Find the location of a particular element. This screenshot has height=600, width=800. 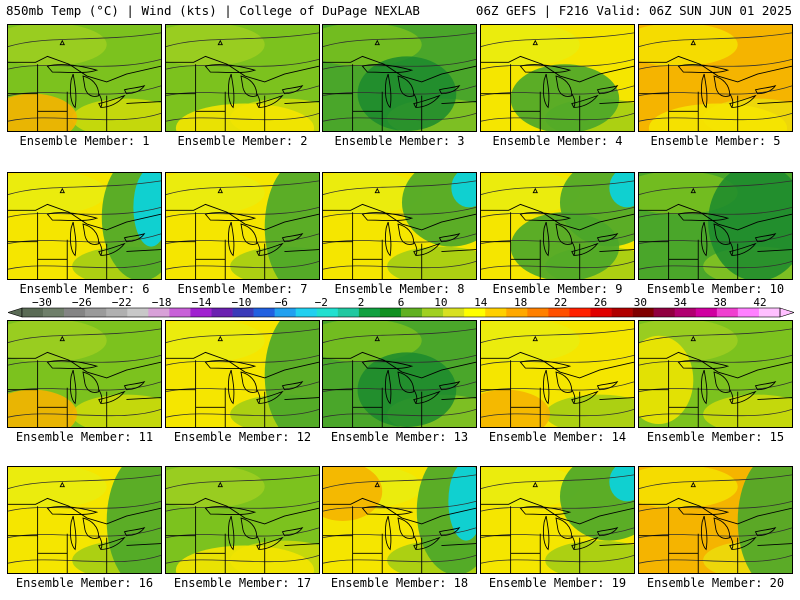

colorbar-arrow-min is located at coordinates (15, 312).